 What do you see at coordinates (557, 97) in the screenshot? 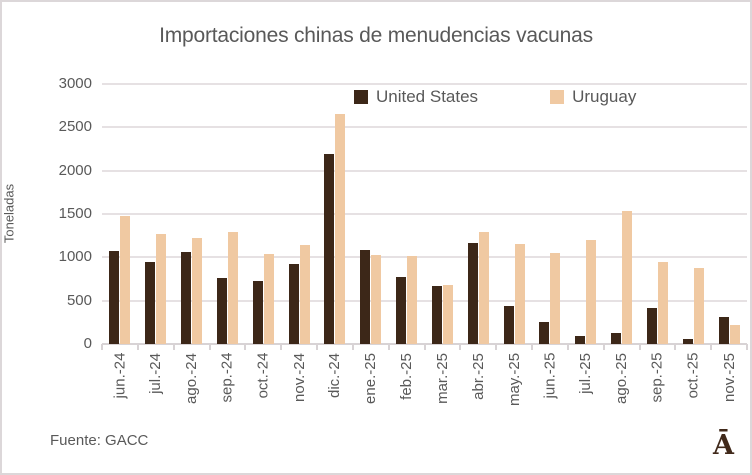
I see `legend-swatch-uruguay-icon` at bounding box center [557, 97].